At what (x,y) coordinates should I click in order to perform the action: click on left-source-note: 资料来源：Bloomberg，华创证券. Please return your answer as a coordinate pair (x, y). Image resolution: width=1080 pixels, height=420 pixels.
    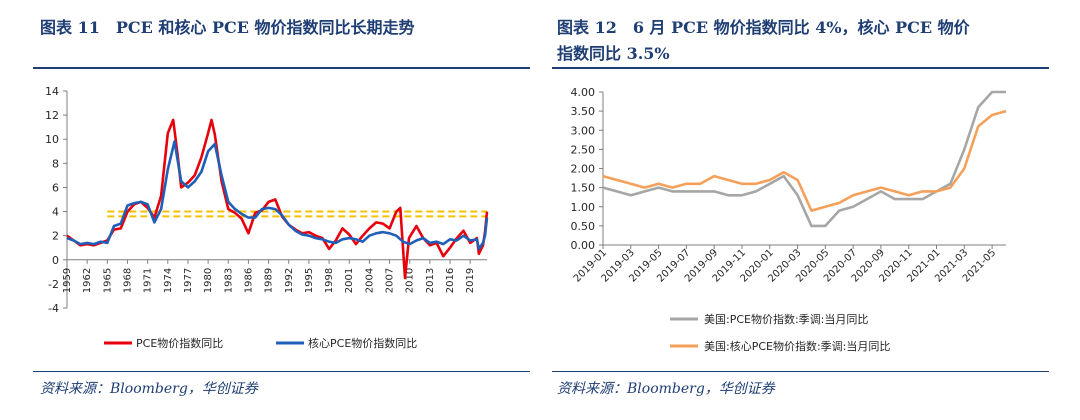
    Looking at the image, I should click on (149, 389).